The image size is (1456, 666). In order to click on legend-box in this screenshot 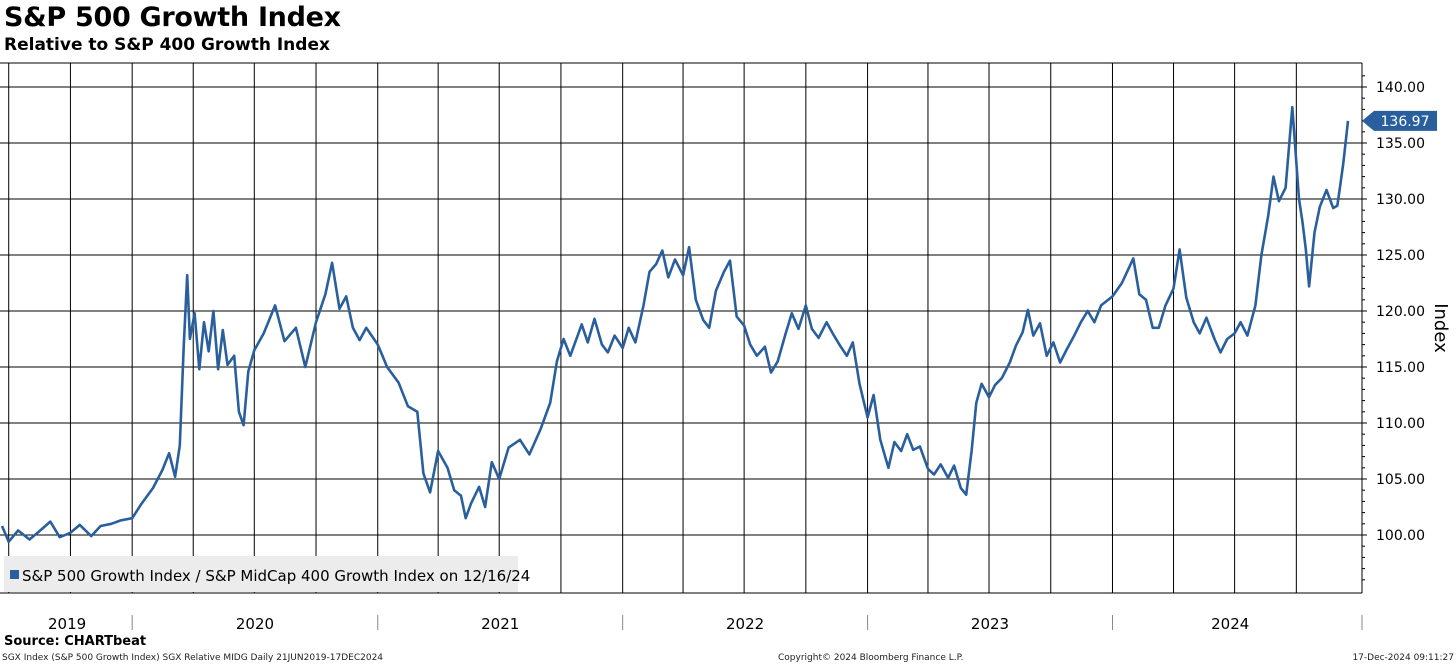, I will do `click(261, 574)`.